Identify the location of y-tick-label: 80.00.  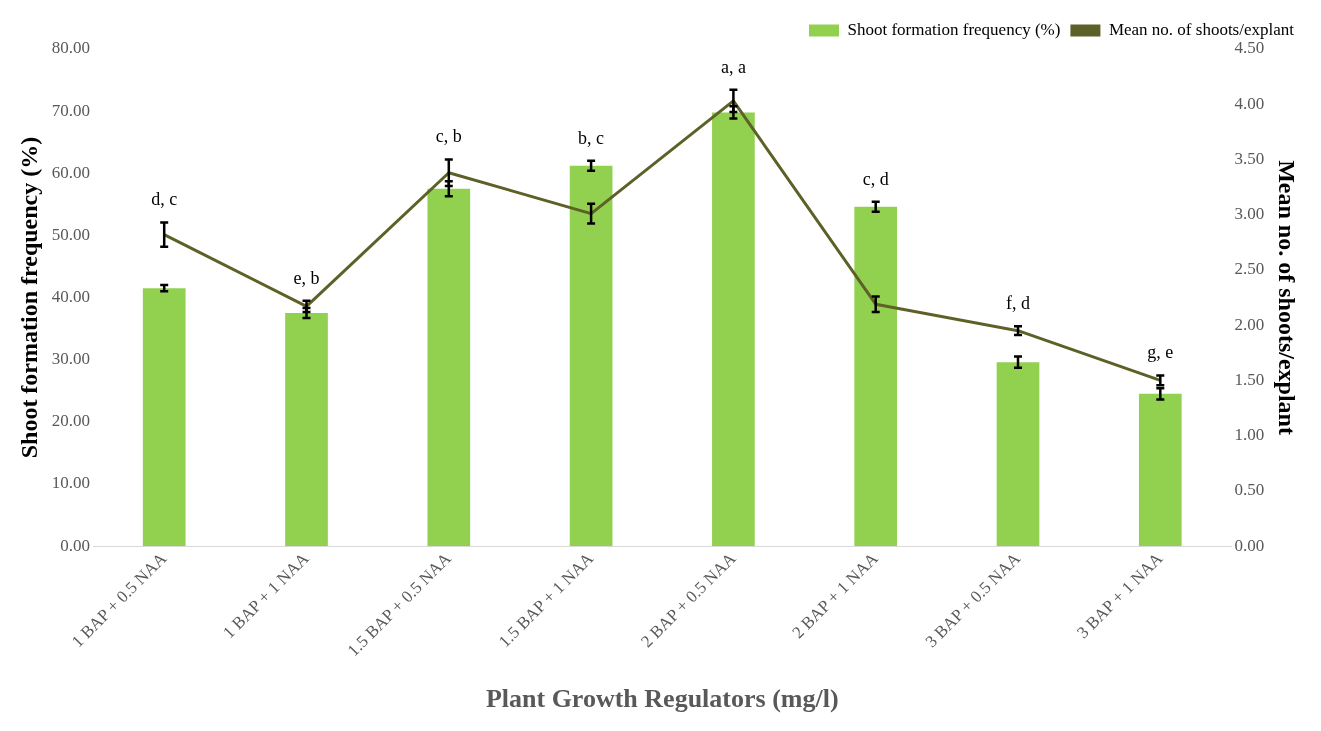
(71, 48).